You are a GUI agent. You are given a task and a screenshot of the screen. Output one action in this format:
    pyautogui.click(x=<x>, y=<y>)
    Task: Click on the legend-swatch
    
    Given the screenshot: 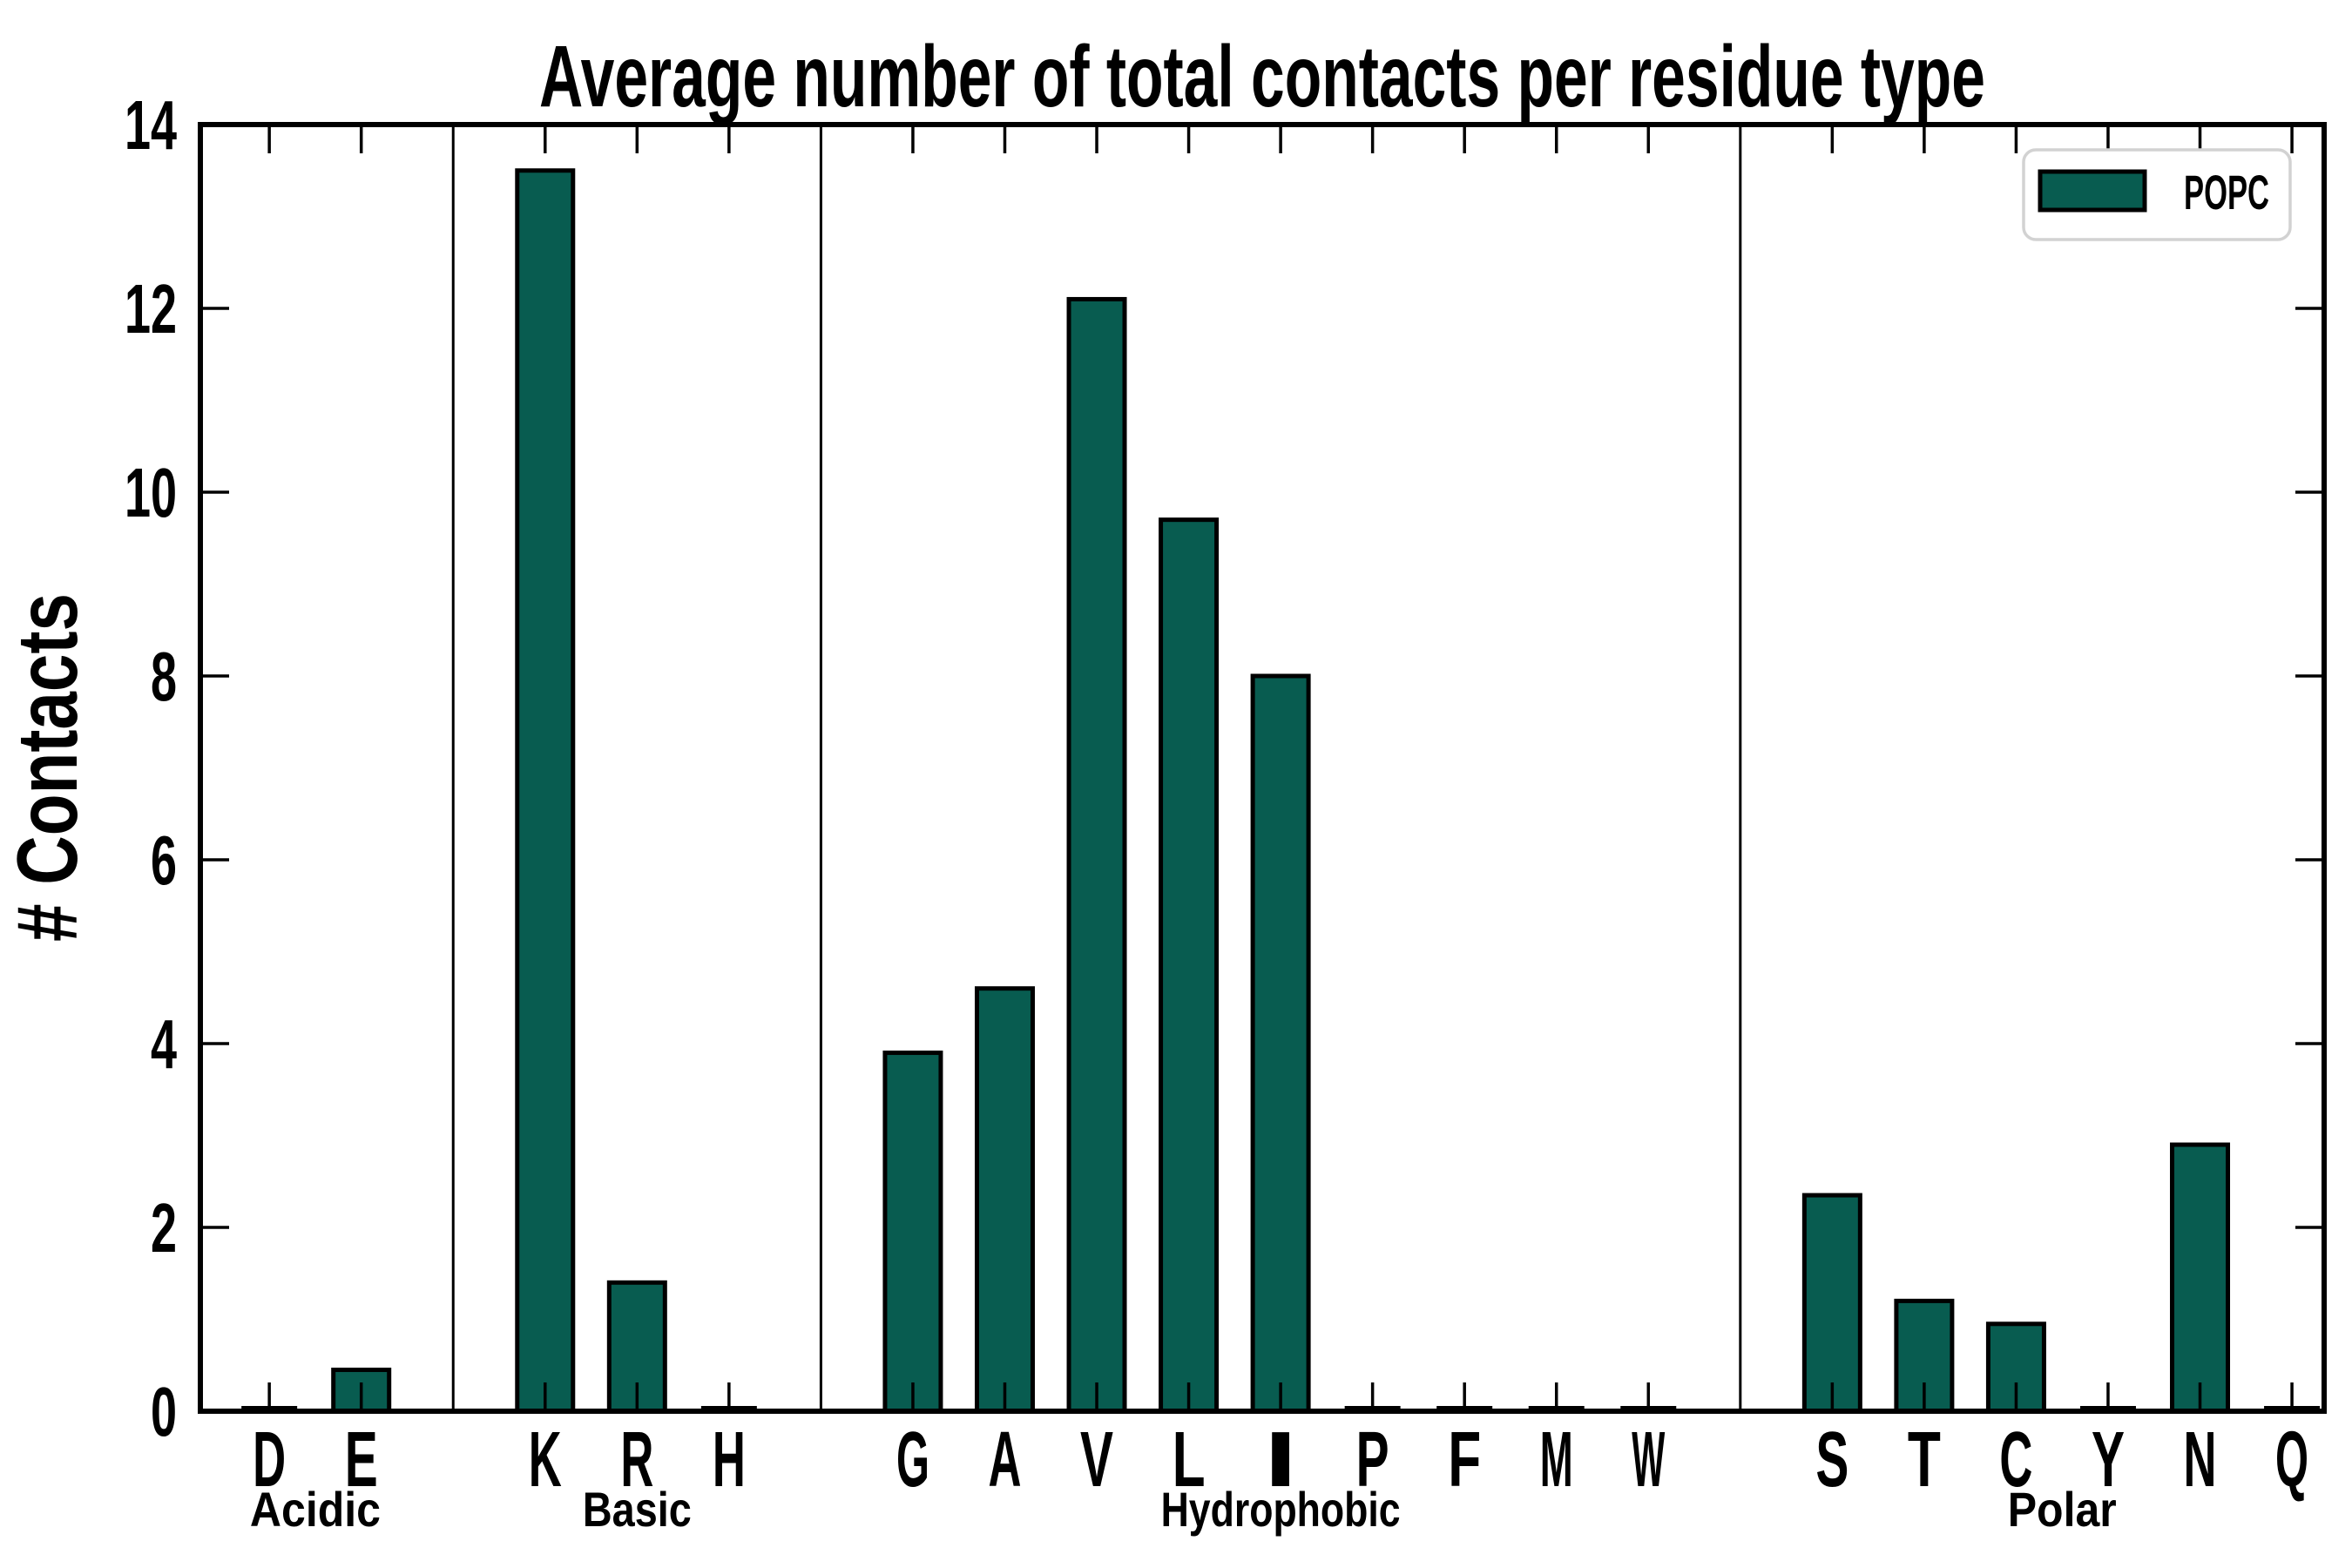 What is the action you would take?
    pyautogui.click(x=2092, y=191)
    